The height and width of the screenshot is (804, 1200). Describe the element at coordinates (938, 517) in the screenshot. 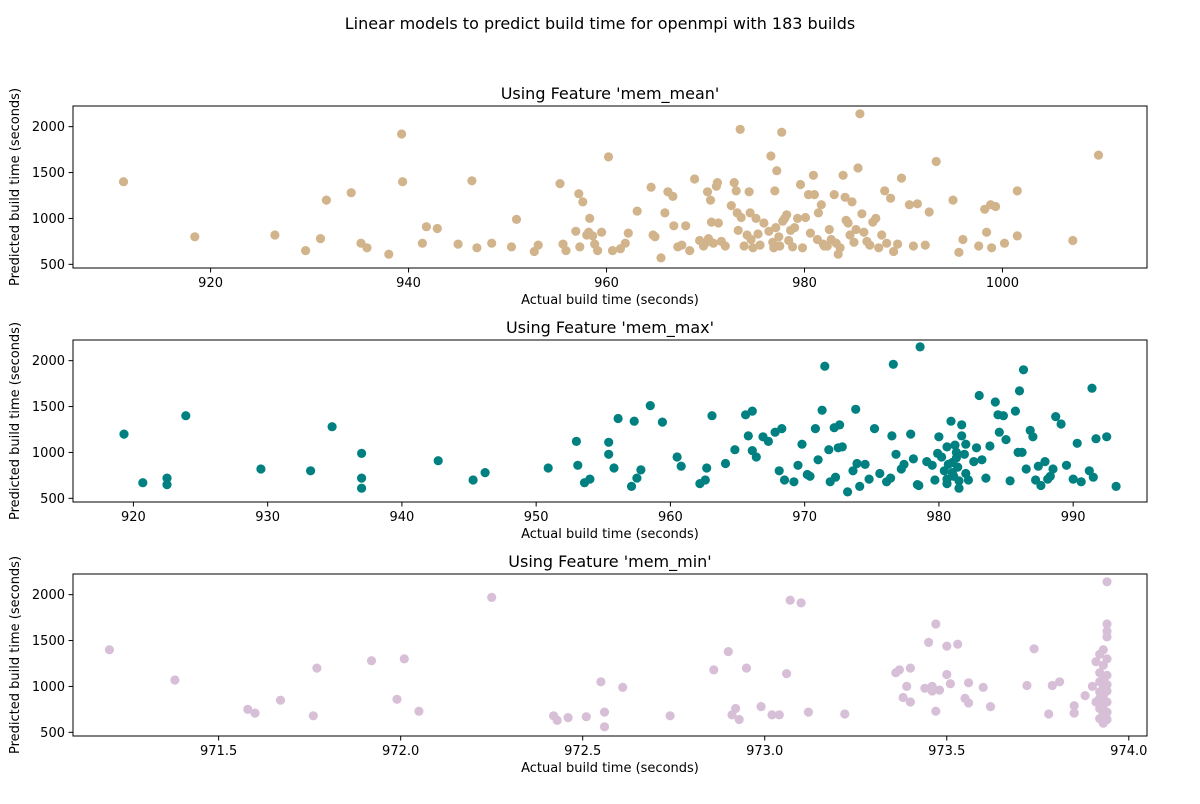

I see `x-tick-label: 980` at that location.